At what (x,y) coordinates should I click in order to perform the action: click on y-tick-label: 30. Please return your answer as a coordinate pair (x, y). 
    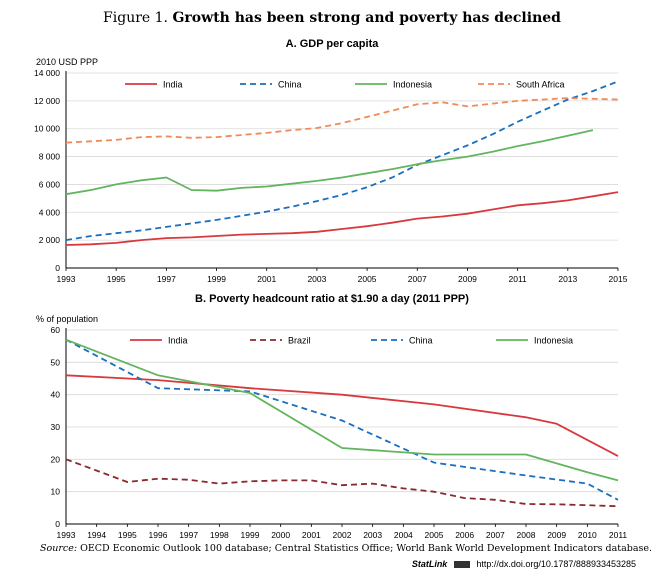
    Looking at the image, I should click on (56, 427).